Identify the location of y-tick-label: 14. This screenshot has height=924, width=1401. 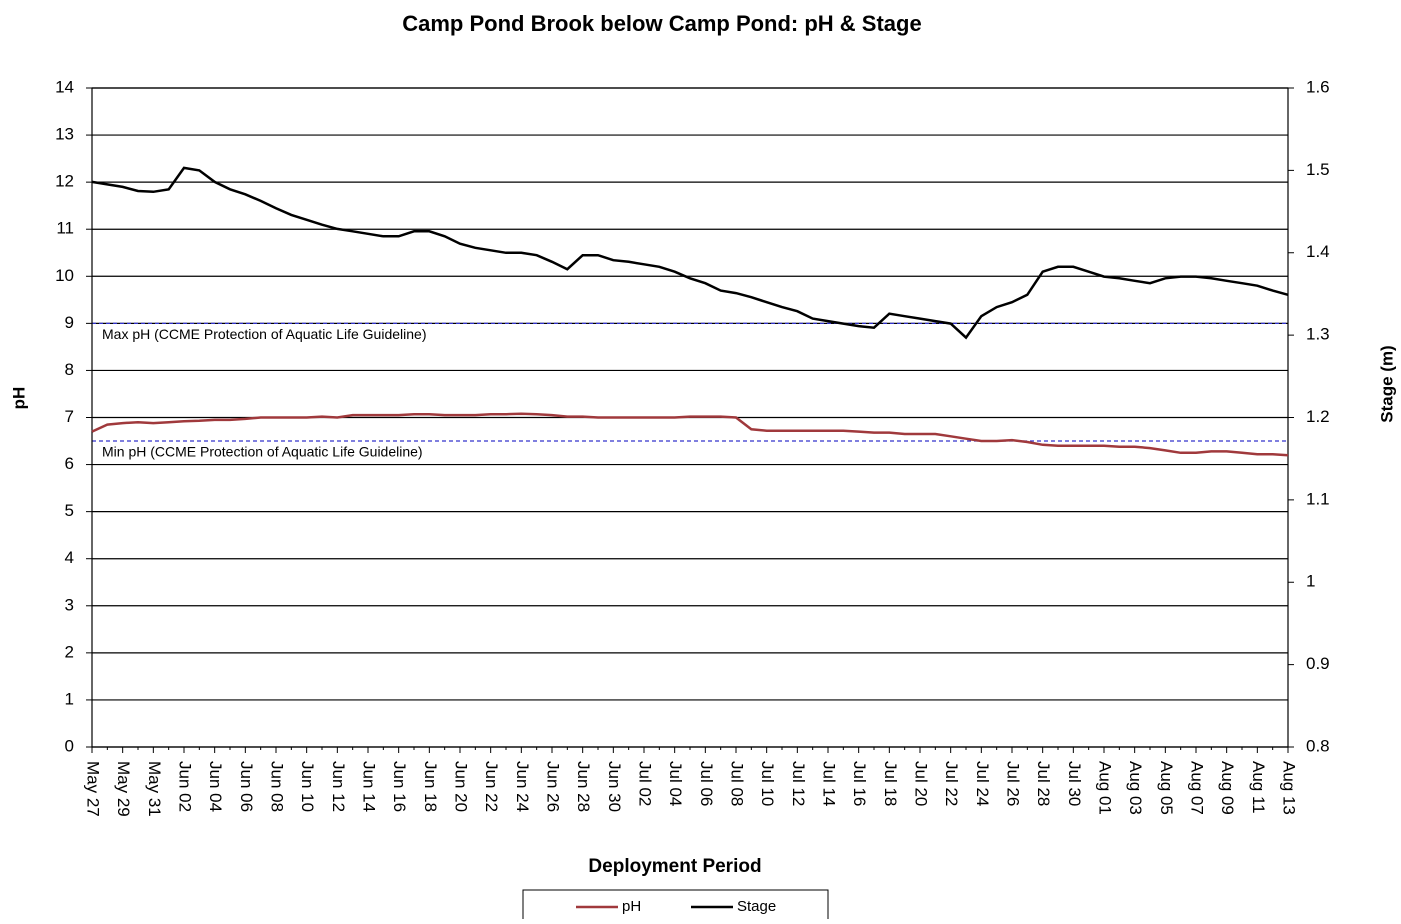
(64, 86).